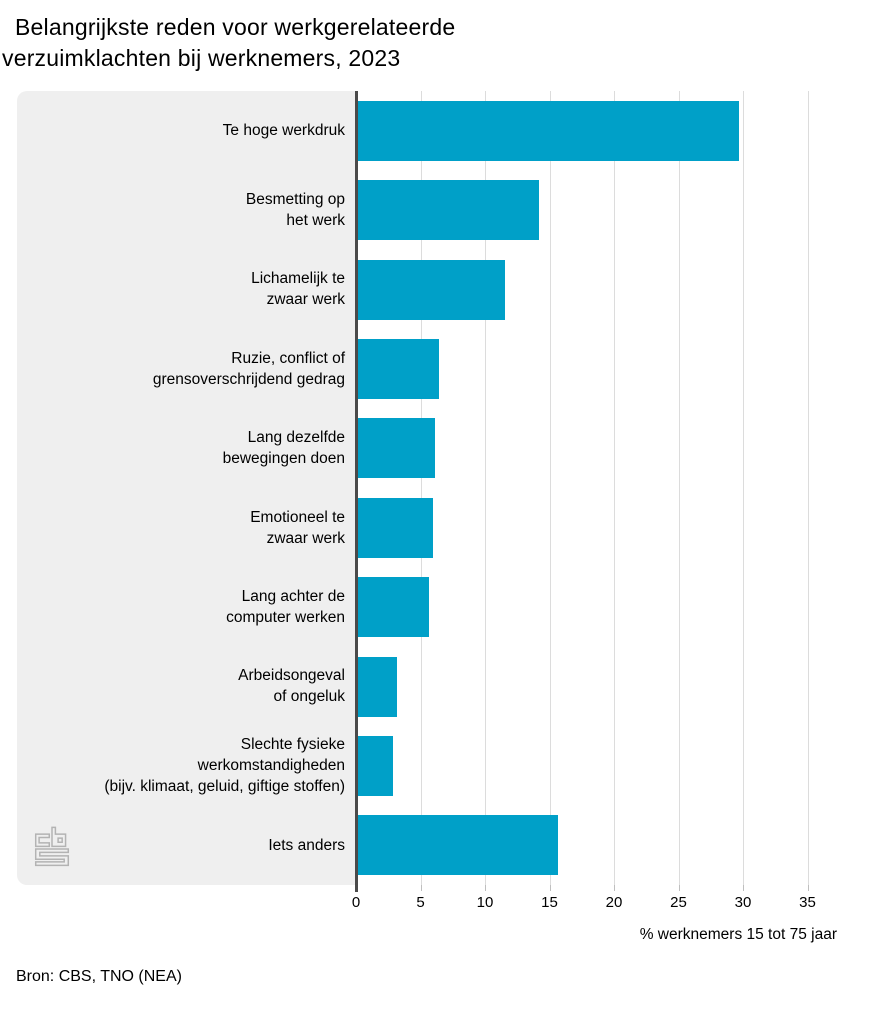 The width and height of the screenshot is (878, 1024). I want to click on x-tick-label: 10, so click(485, 902).